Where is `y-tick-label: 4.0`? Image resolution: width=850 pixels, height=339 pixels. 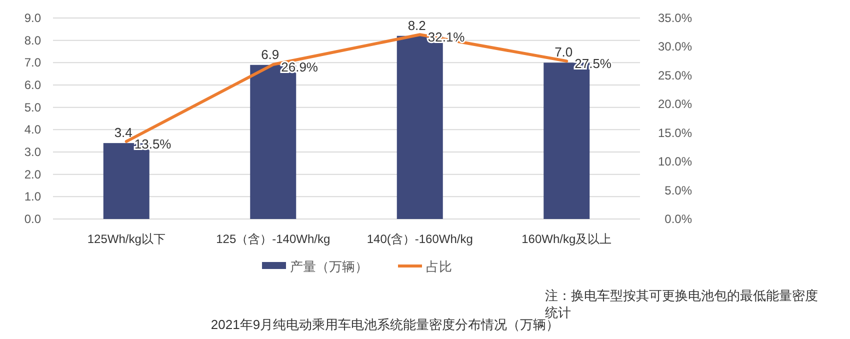 y-tick-label: 4.0 is located at coordinates (33, 129).